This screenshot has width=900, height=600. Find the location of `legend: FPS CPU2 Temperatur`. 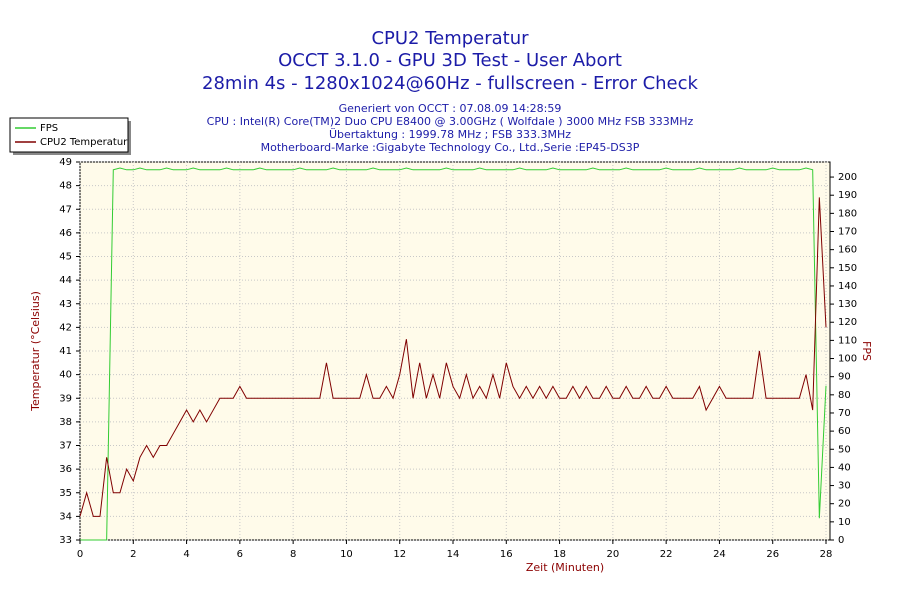

legend: FPS CPU2 Temperatur is located at coordinates (70, 136).